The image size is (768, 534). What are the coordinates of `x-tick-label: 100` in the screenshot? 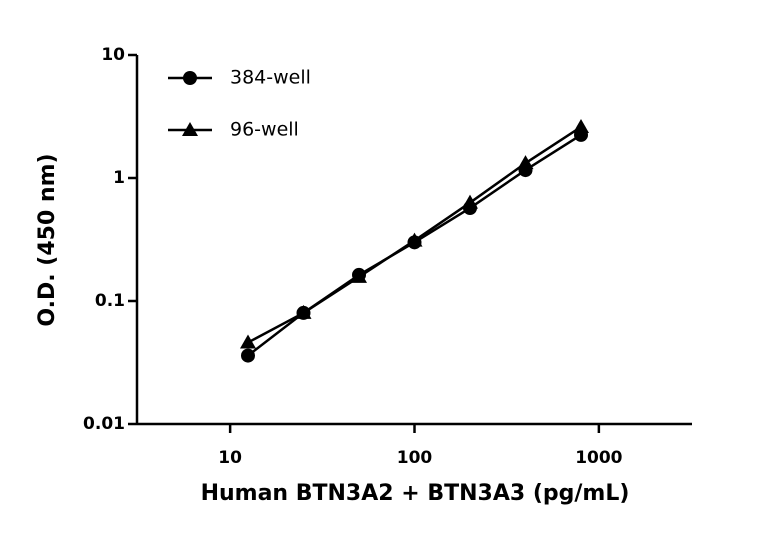 It's located at (415, 458).